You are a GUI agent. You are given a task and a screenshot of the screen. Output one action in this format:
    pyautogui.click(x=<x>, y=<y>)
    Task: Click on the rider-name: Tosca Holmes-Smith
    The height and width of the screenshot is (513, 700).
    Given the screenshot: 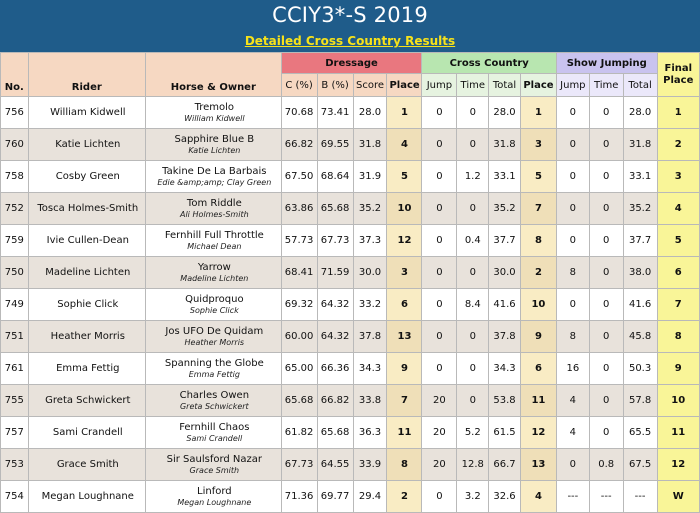 What is the action you would take?
    pyautogui.click(x=87, y=208)
    